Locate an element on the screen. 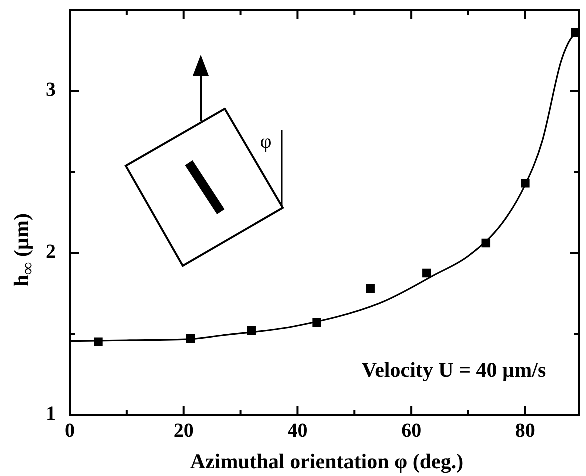  rotated-square-diagram: φ is located at coordinates (204, 161).